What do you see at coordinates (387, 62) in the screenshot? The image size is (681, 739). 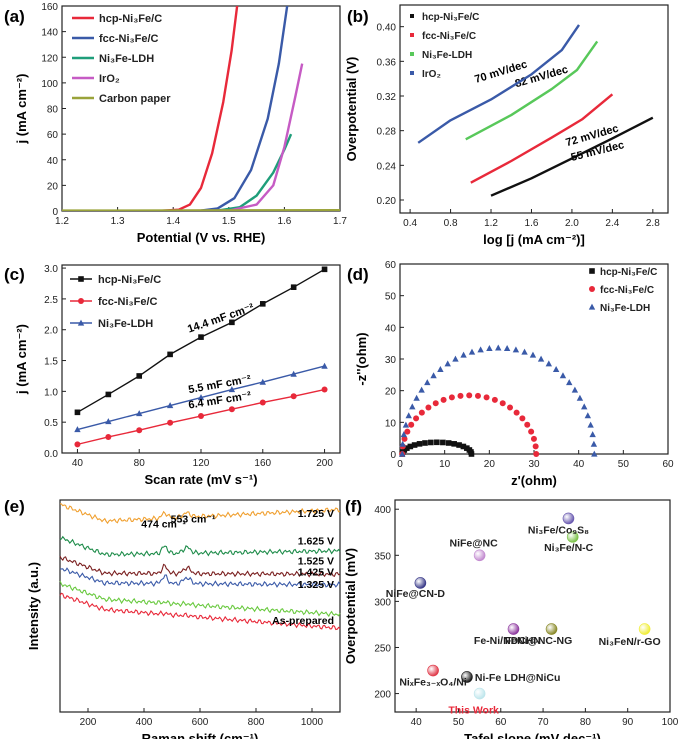 I see `y-tick-label: 0.36` at bounding box center [387, 62].